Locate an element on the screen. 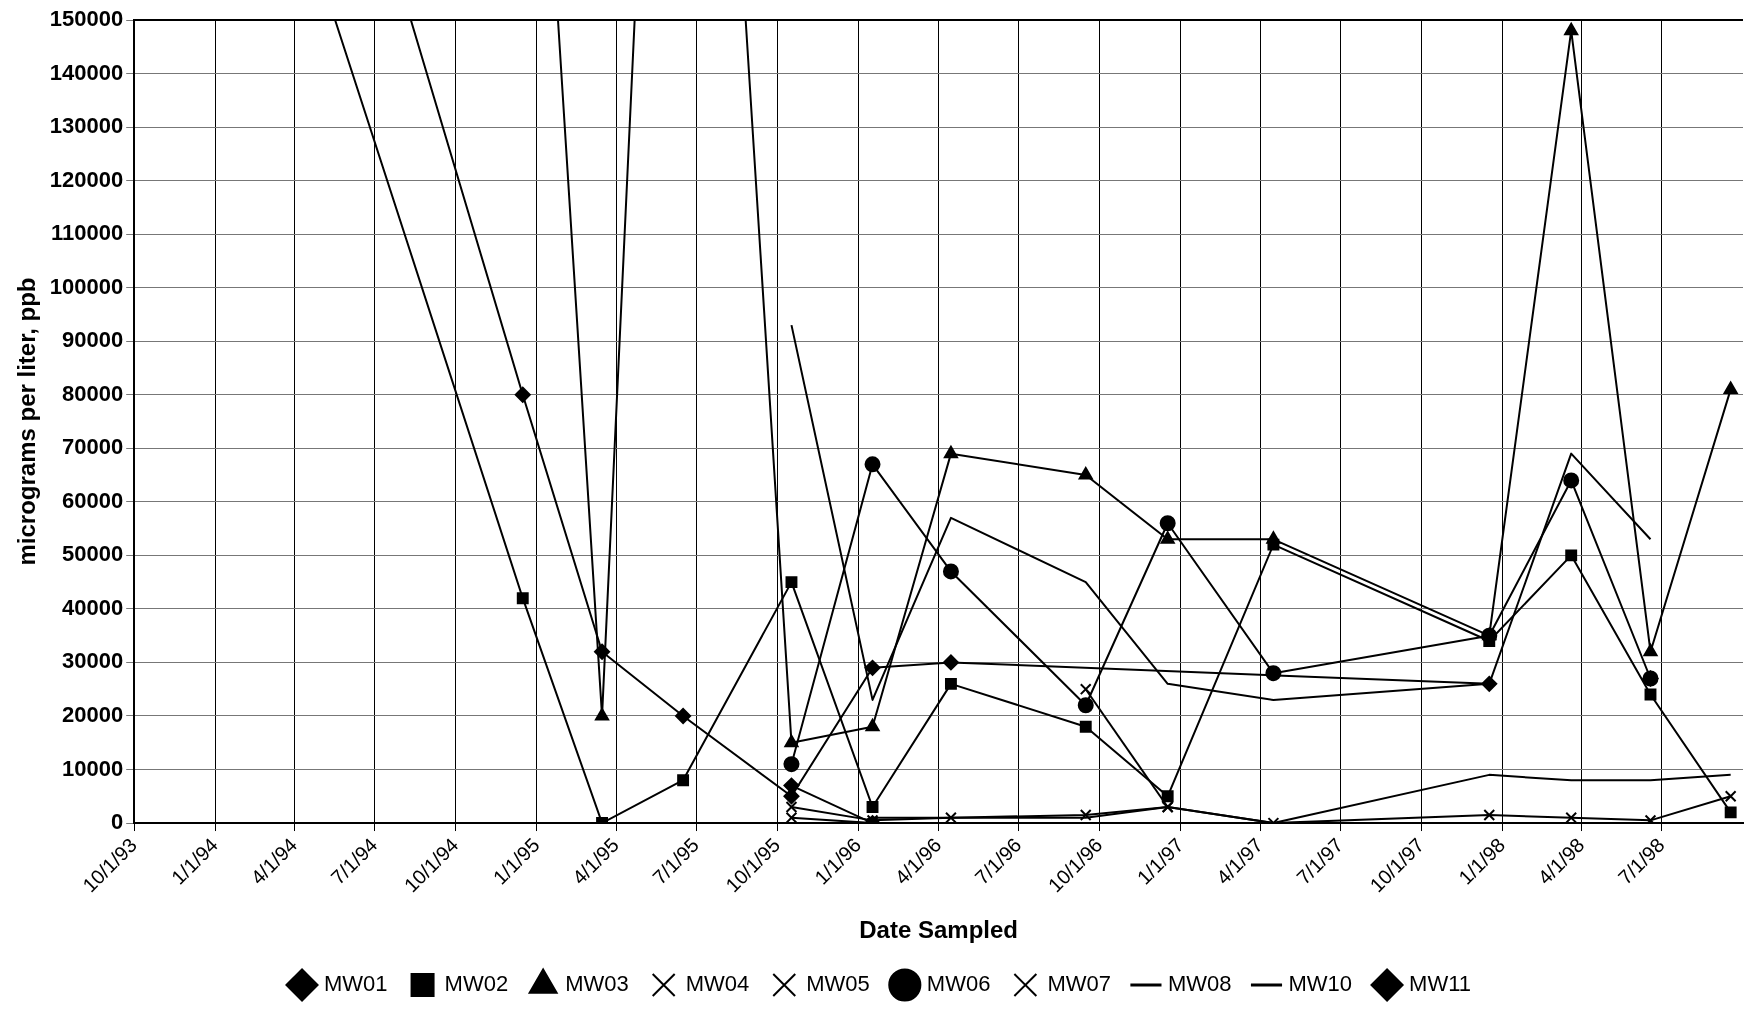 Image resolution: width=1752 pixels, height=1014 pixels. y-tick-label: 30000 is located at coordinates (93, 661).